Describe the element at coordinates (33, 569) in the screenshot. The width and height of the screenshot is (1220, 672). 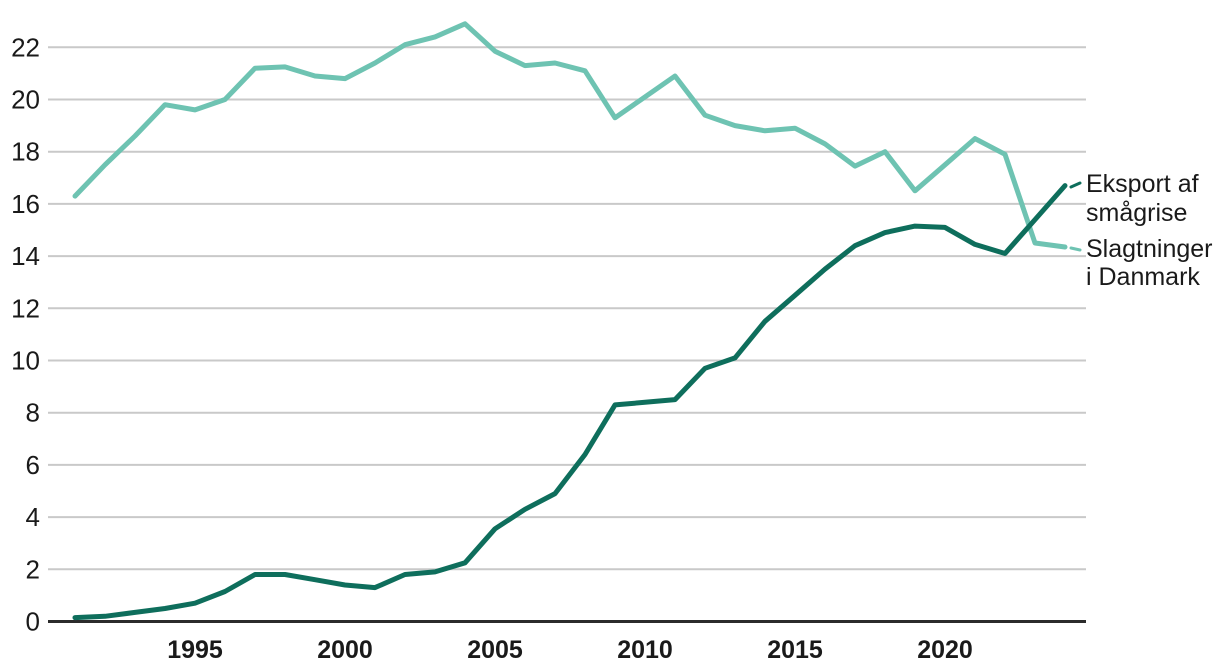
I see `y-tick-label: 2` at that location.